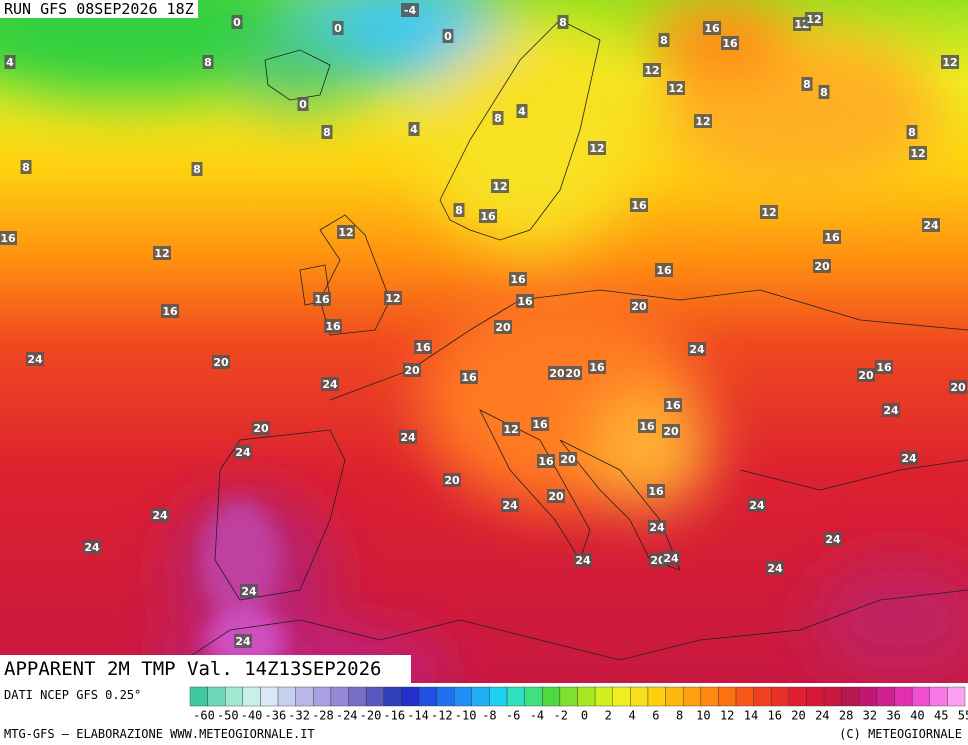 The width and height of the screenshot is (968, 745). Describe the element at coordinates (418, 716) in the screenshot. I see `colorbar-label: -14` at that location.